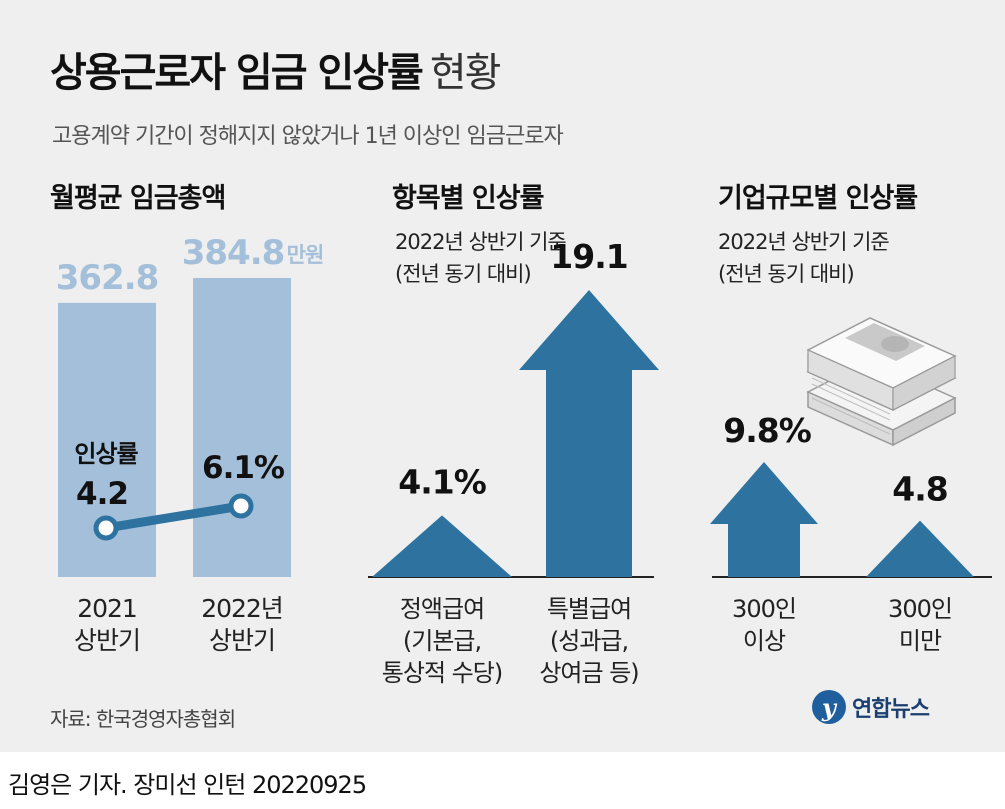  I want to click on rate-series-label: 인상률, so click(106, 454).